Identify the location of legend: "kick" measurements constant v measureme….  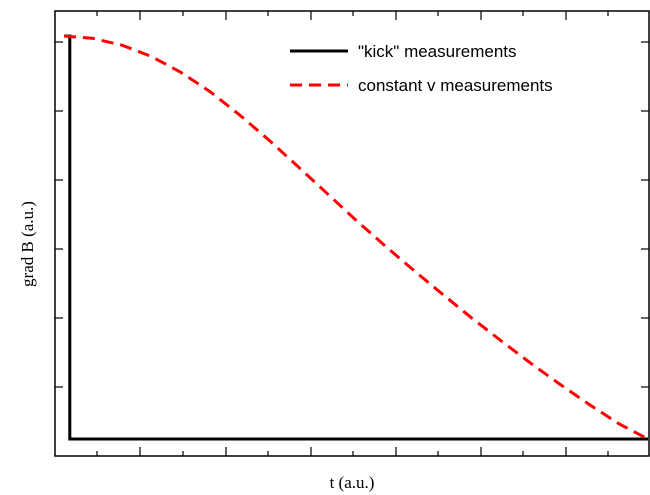
(421, 68).